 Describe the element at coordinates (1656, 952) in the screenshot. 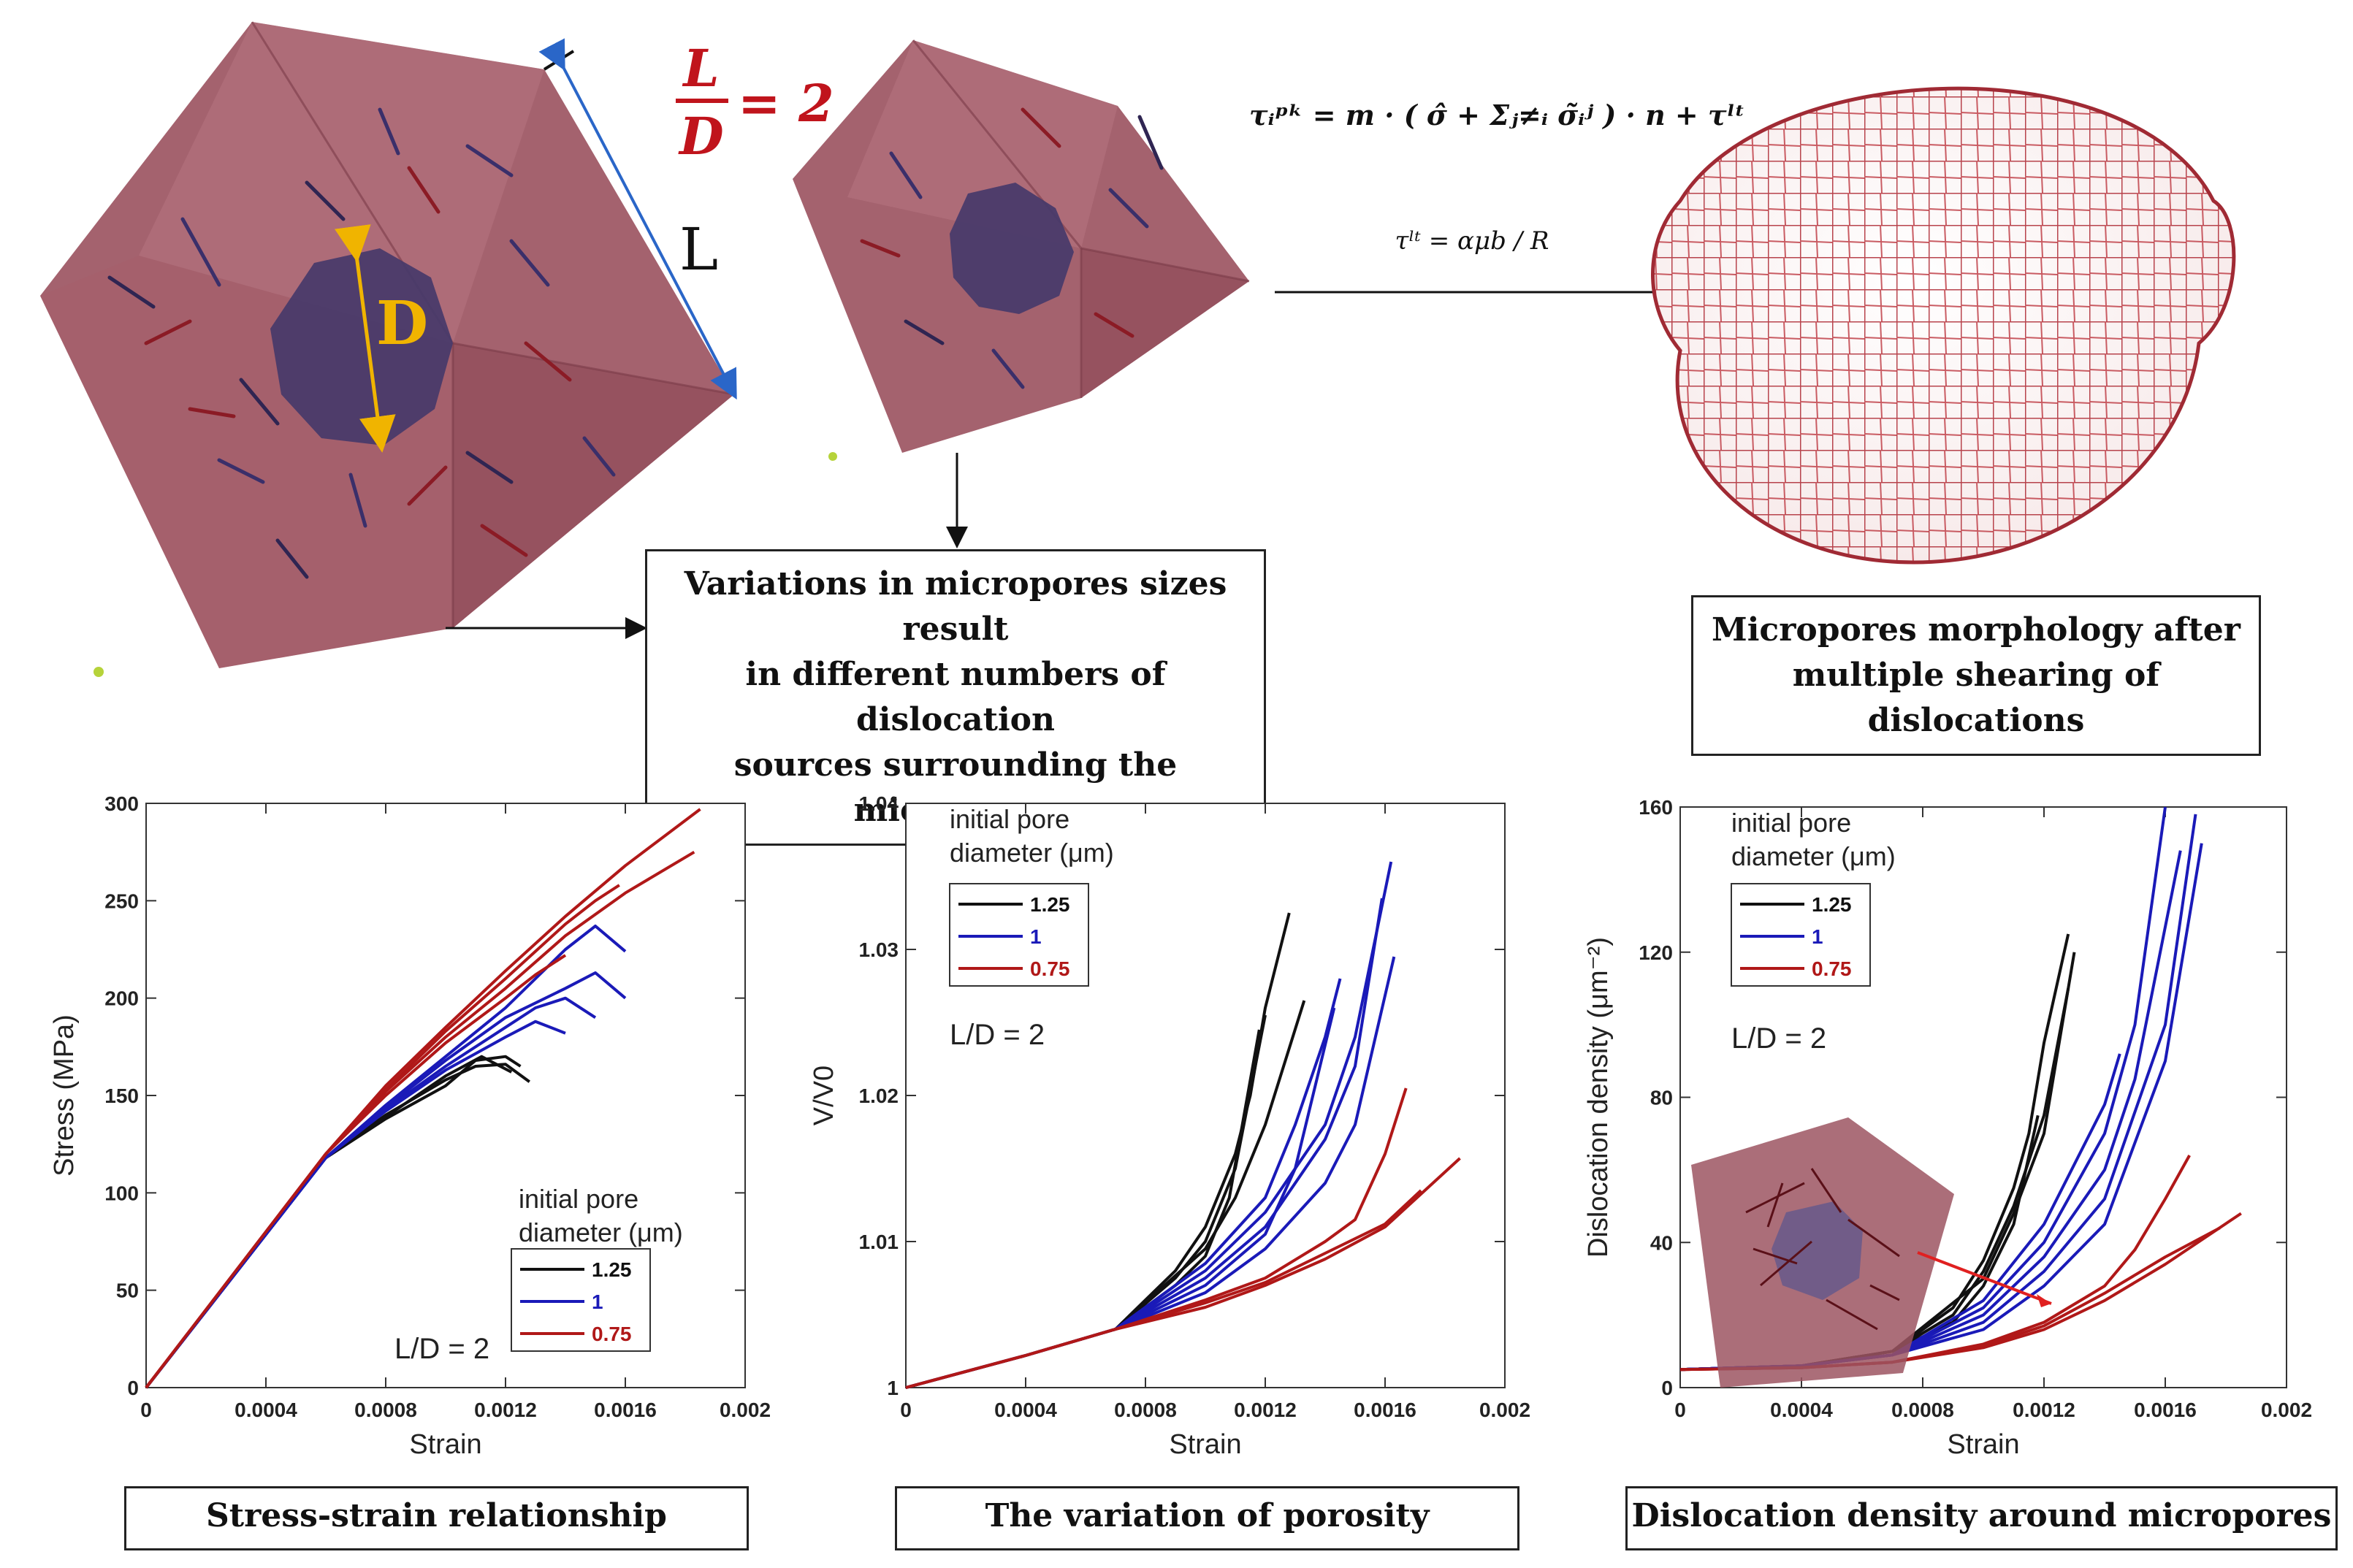

I see `y-tick-label: 120` at that location.